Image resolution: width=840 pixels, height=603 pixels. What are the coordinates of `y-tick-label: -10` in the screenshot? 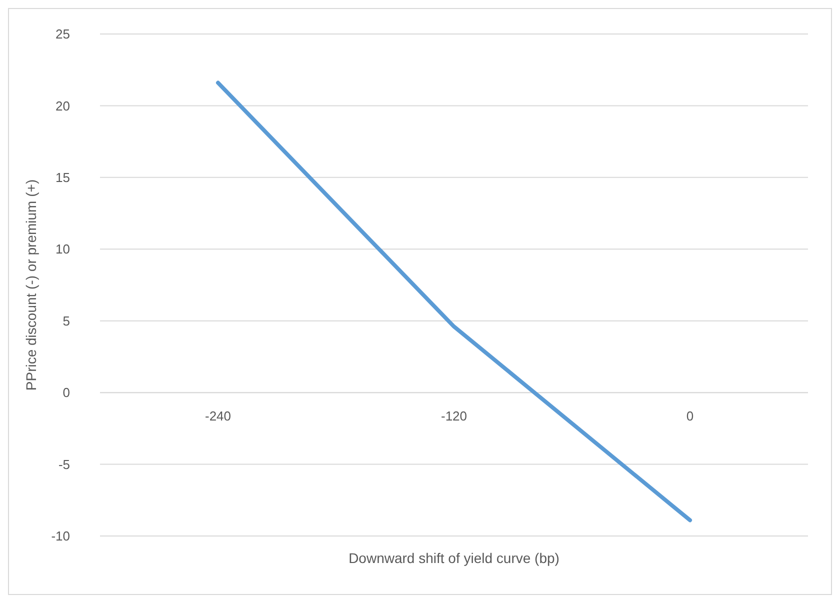 It's located at (60, 536).